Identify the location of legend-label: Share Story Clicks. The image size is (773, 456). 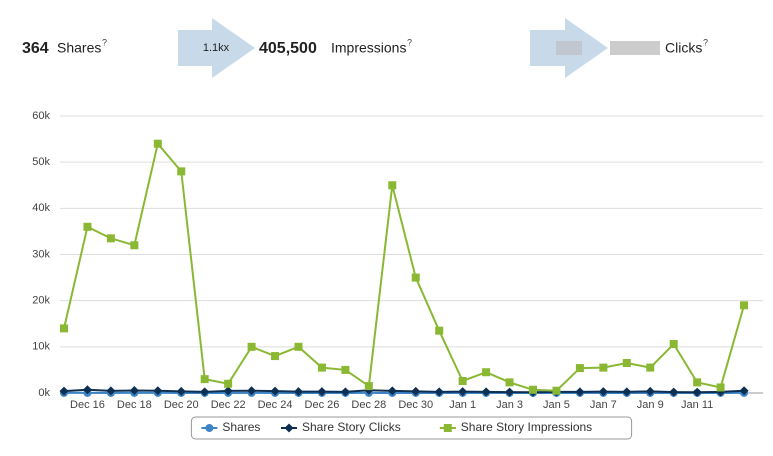
(351, 427).